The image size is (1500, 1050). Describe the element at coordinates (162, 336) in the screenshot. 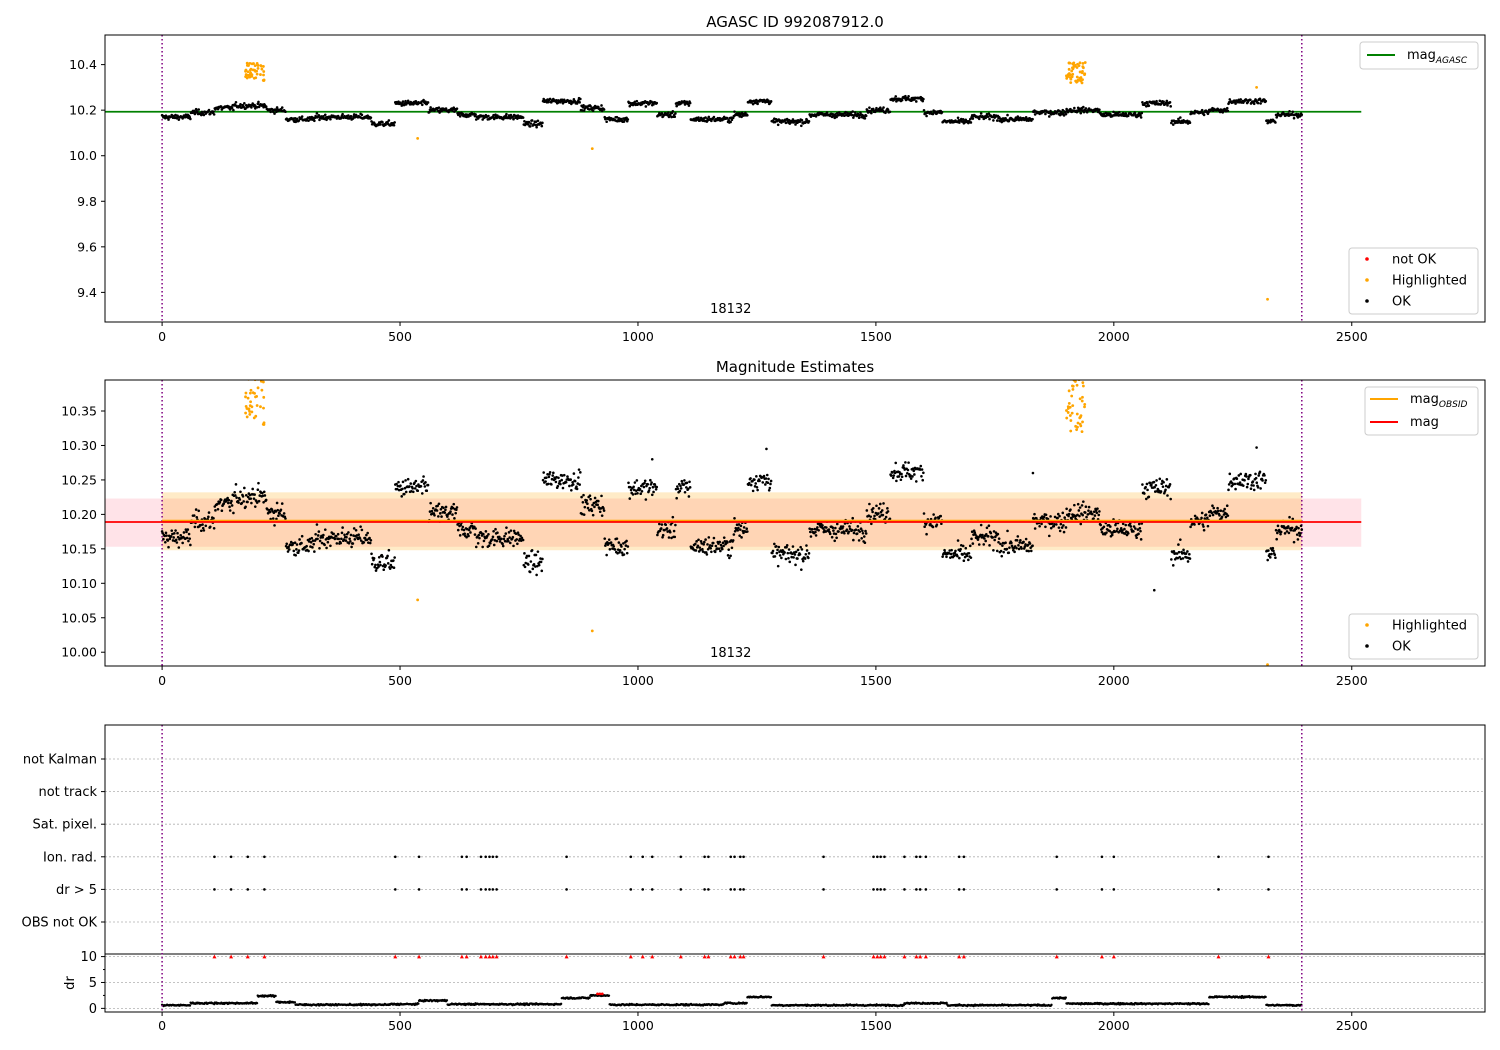

I see `agasc-xtick-label: 0` at that location.